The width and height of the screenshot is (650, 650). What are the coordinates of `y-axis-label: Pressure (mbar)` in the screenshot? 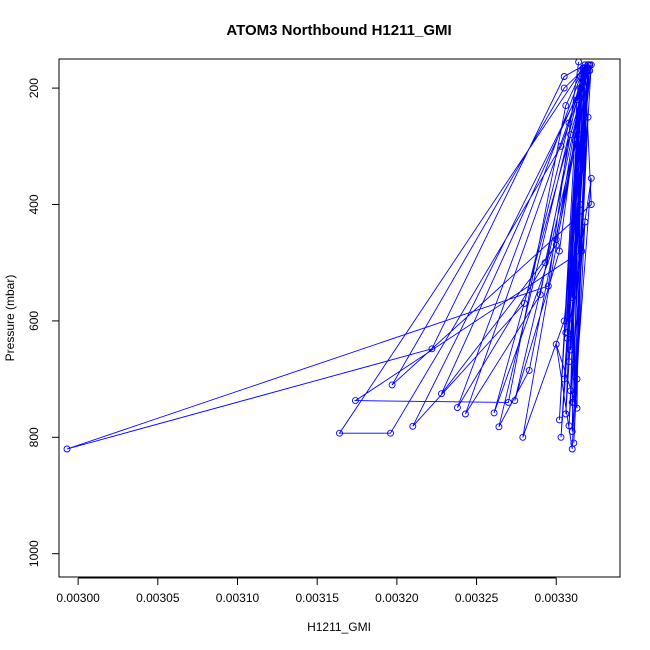 It's located at (10, 318).